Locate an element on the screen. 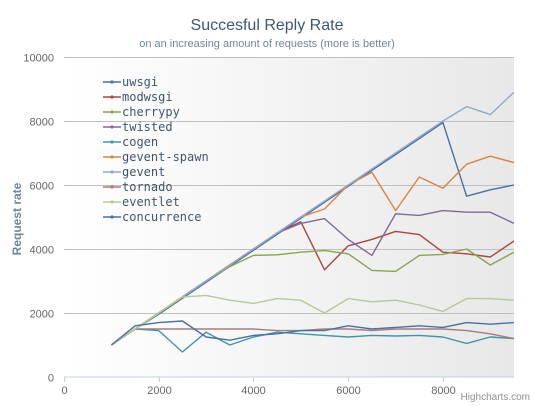 The height and width of the screenshot is (406, 534). x-tick-label: 0 is located at coordinates (64, 391).